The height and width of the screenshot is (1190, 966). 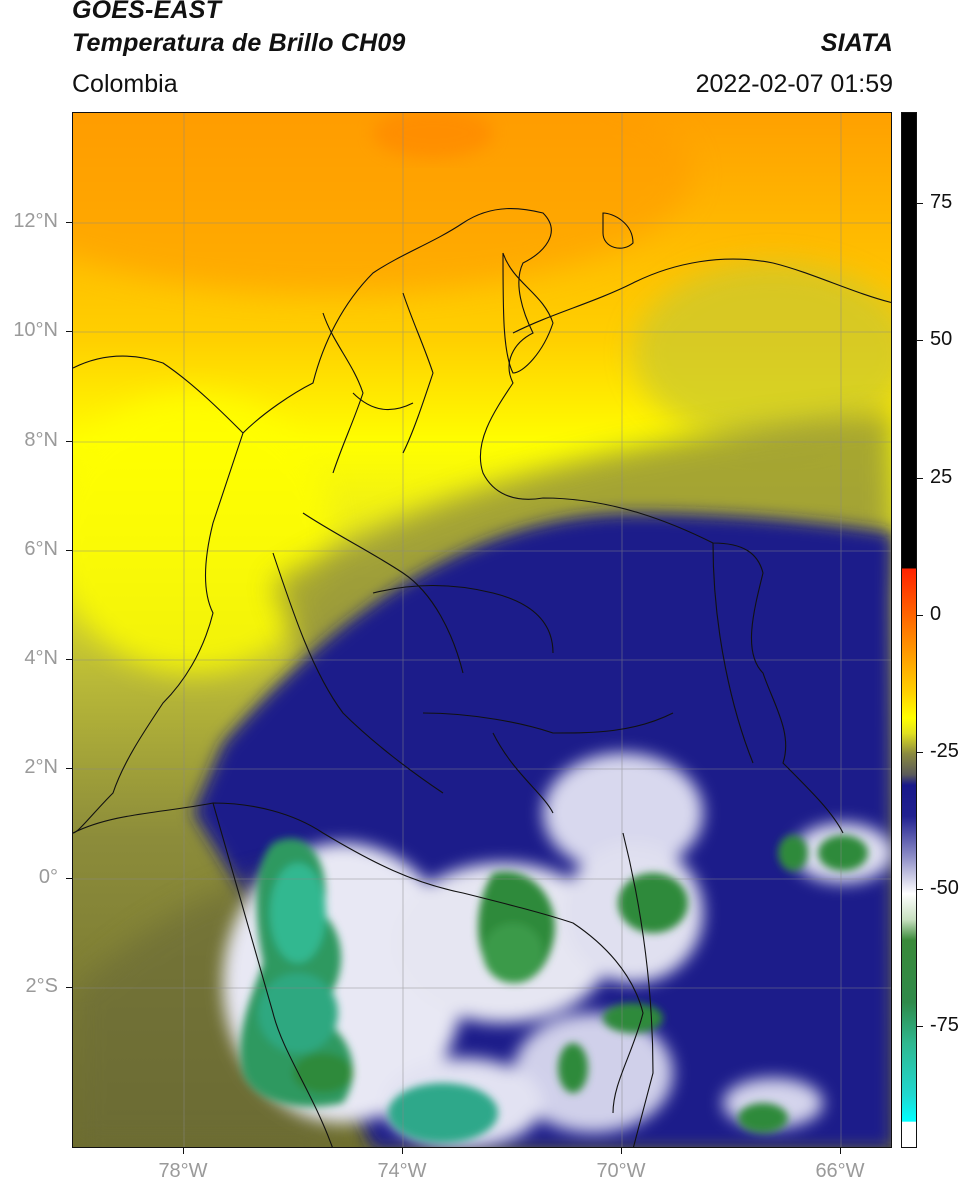 I want to click on product-title: Temperatura de Brillo CH09, so click(x=239, y=43).